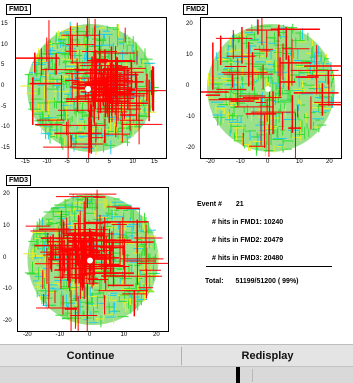 The height and width of the screenshot is (383, 353). What do you see at coordinates (237, 258) in the screenshot?
I see `hits-fmd3-label: # hits in FMD3:` at bounding box center [237, 258].